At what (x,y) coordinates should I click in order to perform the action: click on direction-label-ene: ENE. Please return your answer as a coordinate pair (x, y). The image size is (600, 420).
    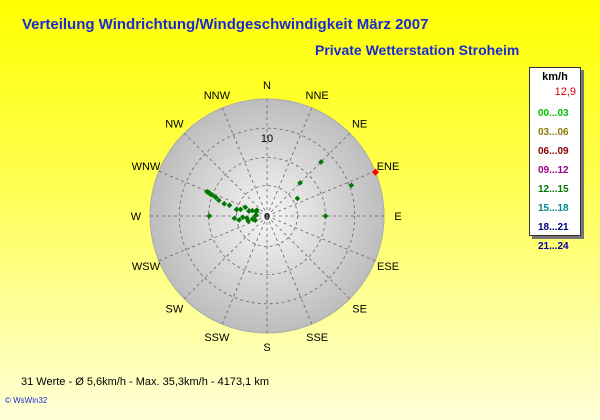
    Looking at the image, I should click on (388, 167).